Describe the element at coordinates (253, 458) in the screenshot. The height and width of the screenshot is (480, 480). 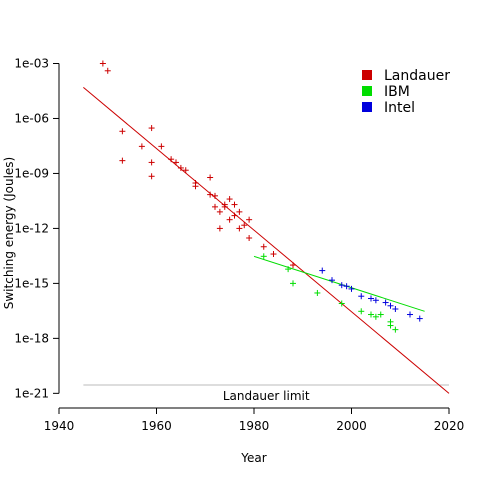
I see `x-axis-title: Year` at that location.